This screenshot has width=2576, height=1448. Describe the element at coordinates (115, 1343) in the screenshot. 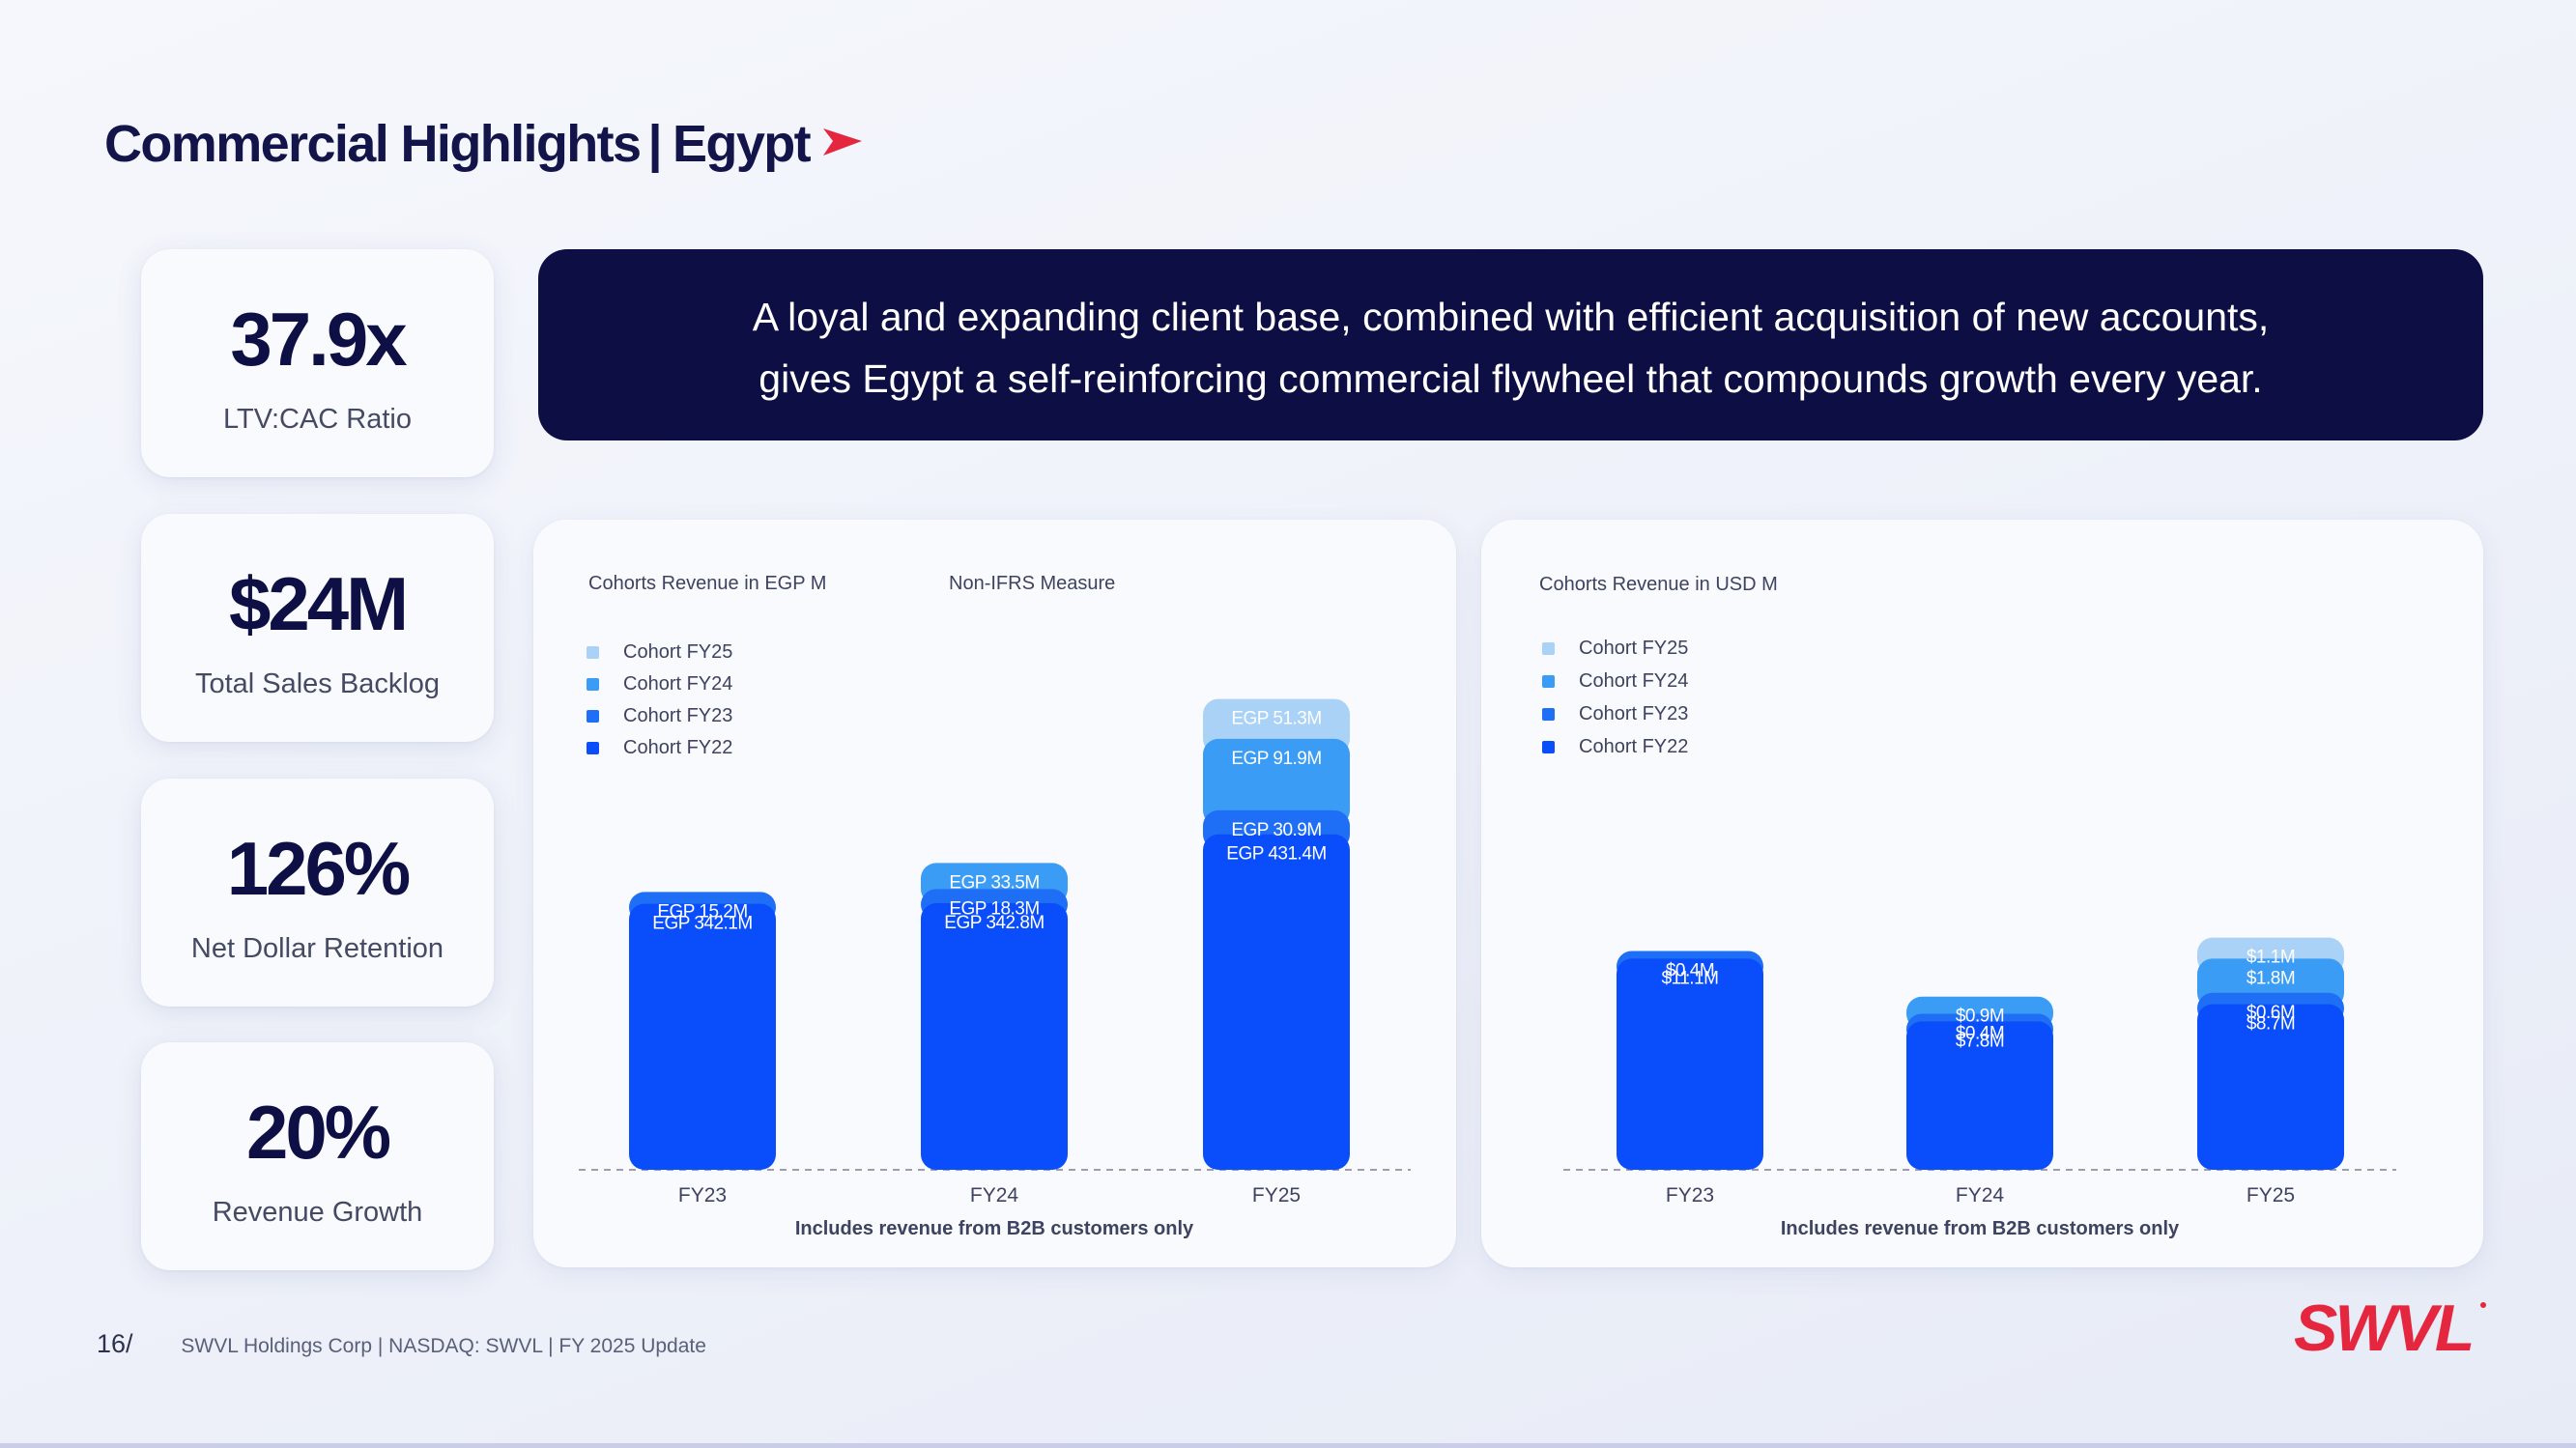

I see `page-number: 16/` at that location.